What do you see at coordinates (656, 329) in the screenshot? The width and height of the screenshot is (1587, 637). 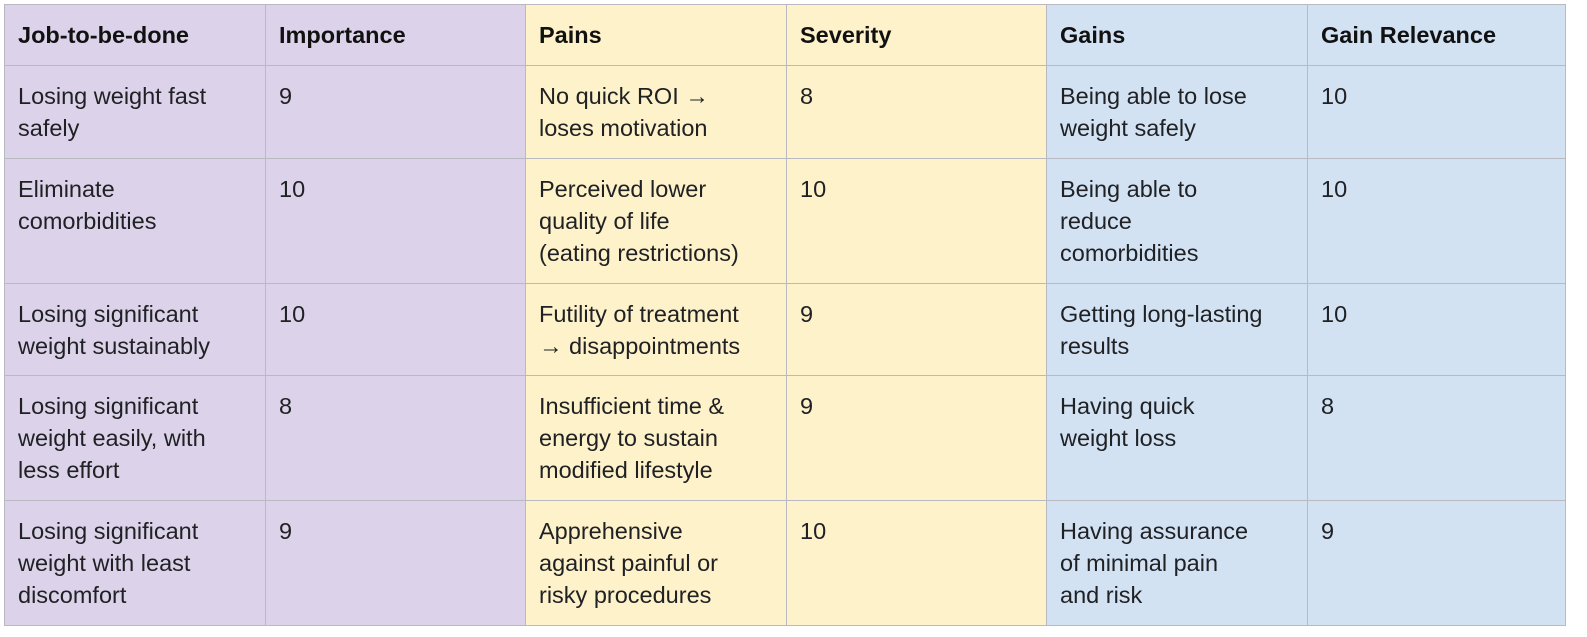 I see `pain-cell: Futility of treatment → disappointments` at bounding box center [656, 329].